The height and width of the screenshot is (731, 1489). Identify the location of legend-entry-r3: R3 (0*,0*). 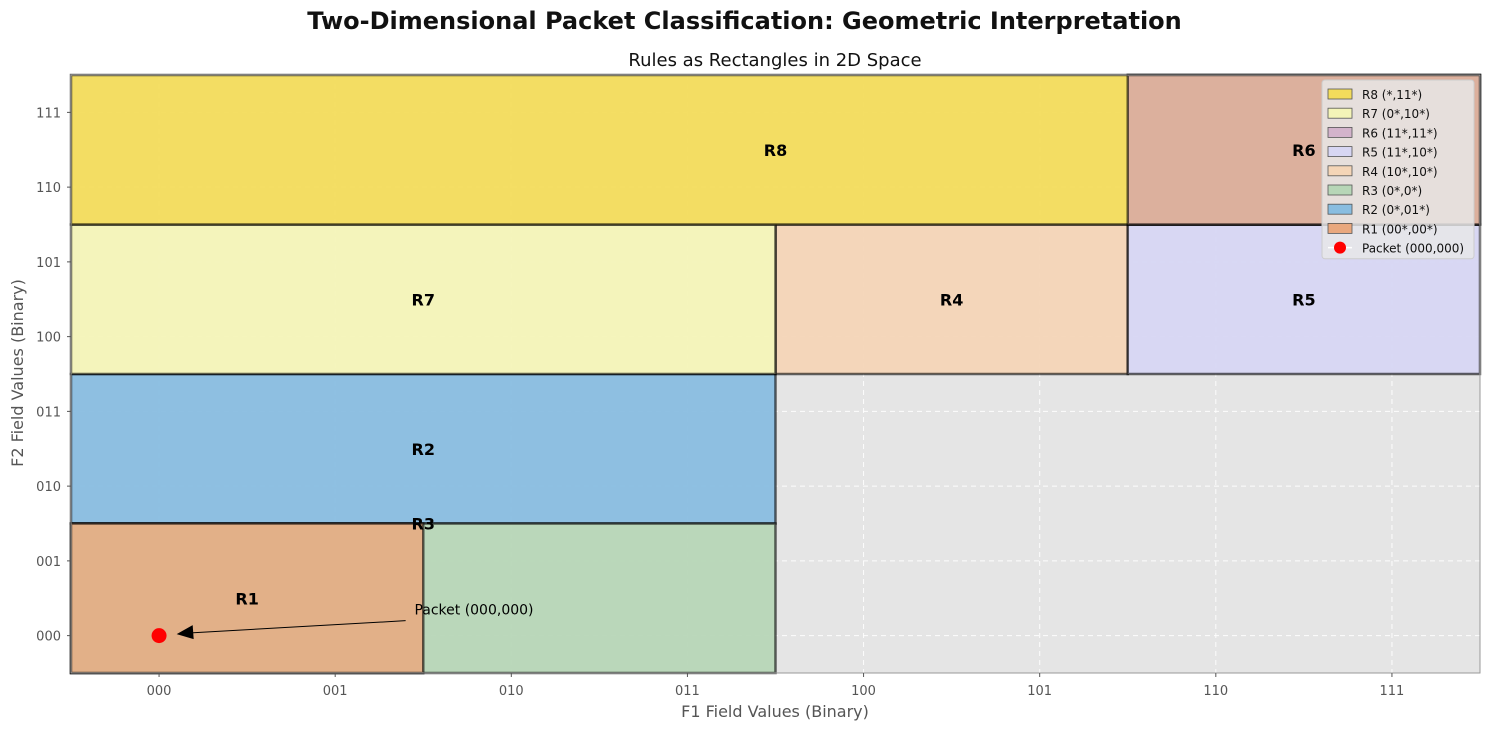
(1392, 191).